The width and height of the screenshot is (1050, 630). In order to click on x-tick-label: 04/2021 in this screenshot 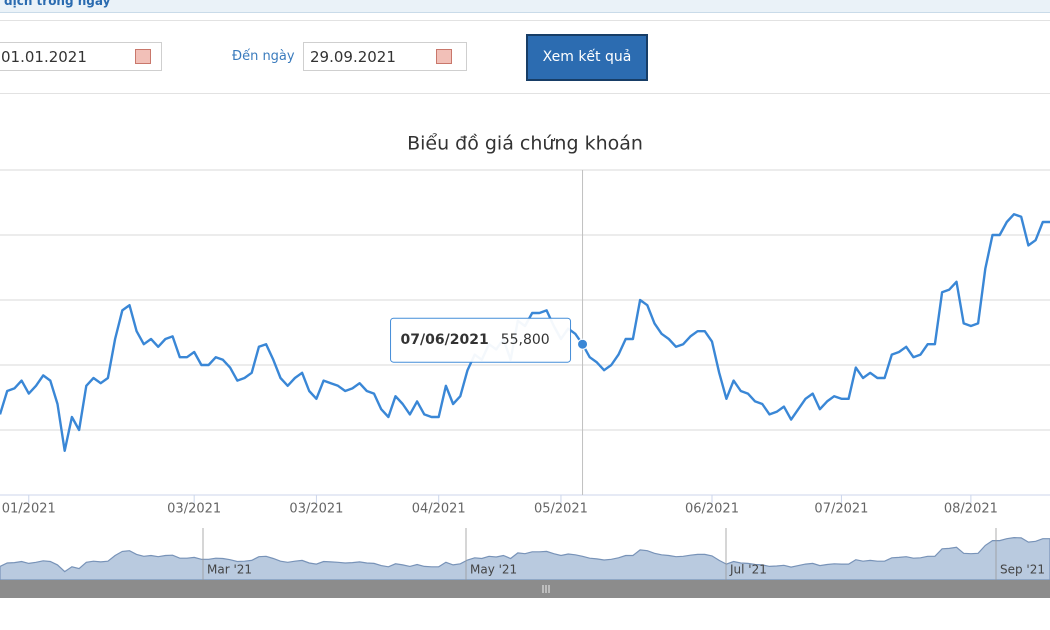, I will do `click(439, 509)`.